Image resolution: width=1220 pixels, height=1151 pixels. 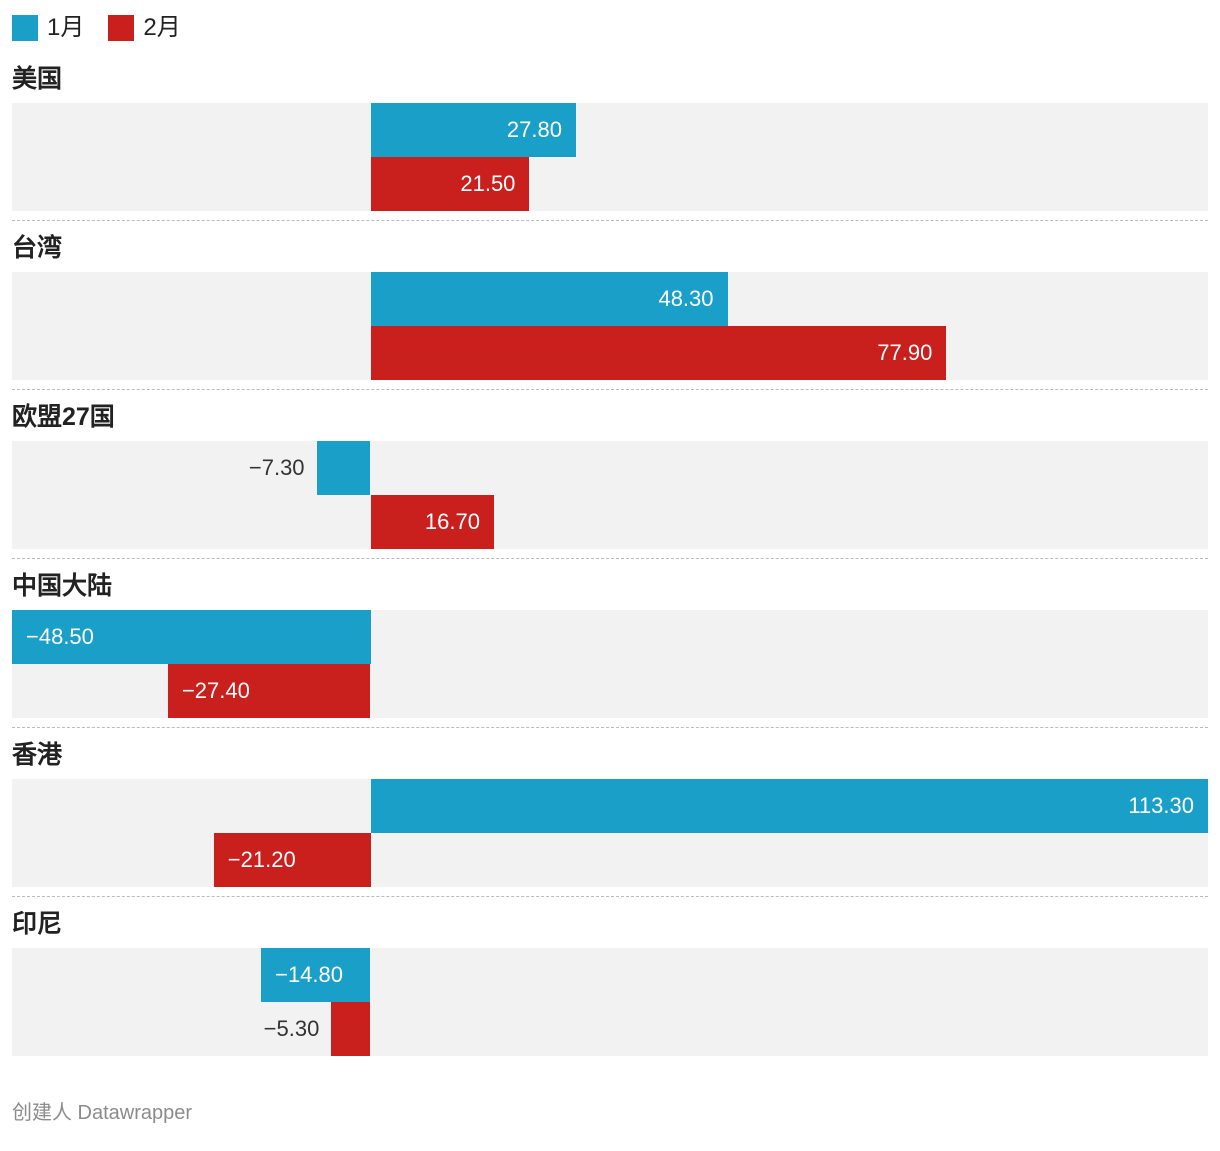 What do you see at coordinates (1161, 805) in the screenshot?
I see `value-label: 113.30` at bounding box center [1161, 805].